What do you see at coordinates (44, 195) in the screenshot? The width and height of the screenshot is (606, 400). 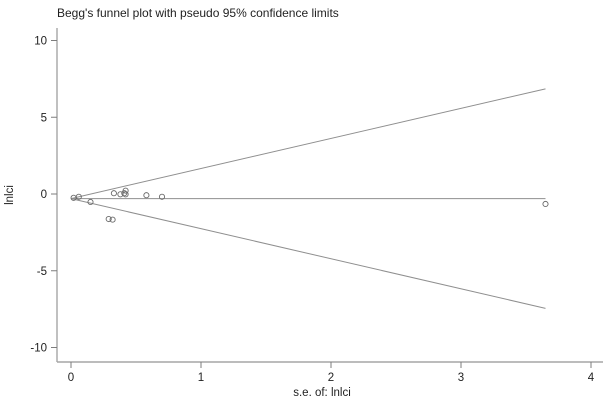 I see `y-tick-label: 0` at bounding box center [44, 195].